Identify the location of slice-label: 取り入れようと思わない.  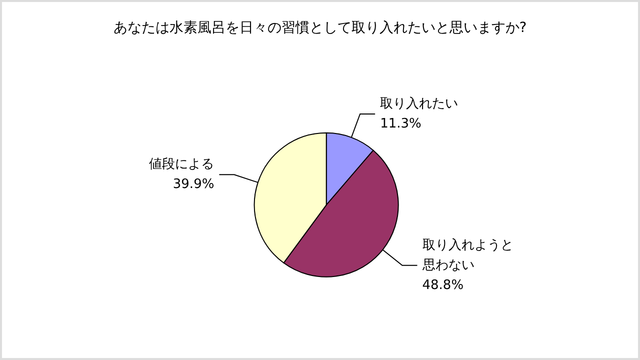
(467, 255).